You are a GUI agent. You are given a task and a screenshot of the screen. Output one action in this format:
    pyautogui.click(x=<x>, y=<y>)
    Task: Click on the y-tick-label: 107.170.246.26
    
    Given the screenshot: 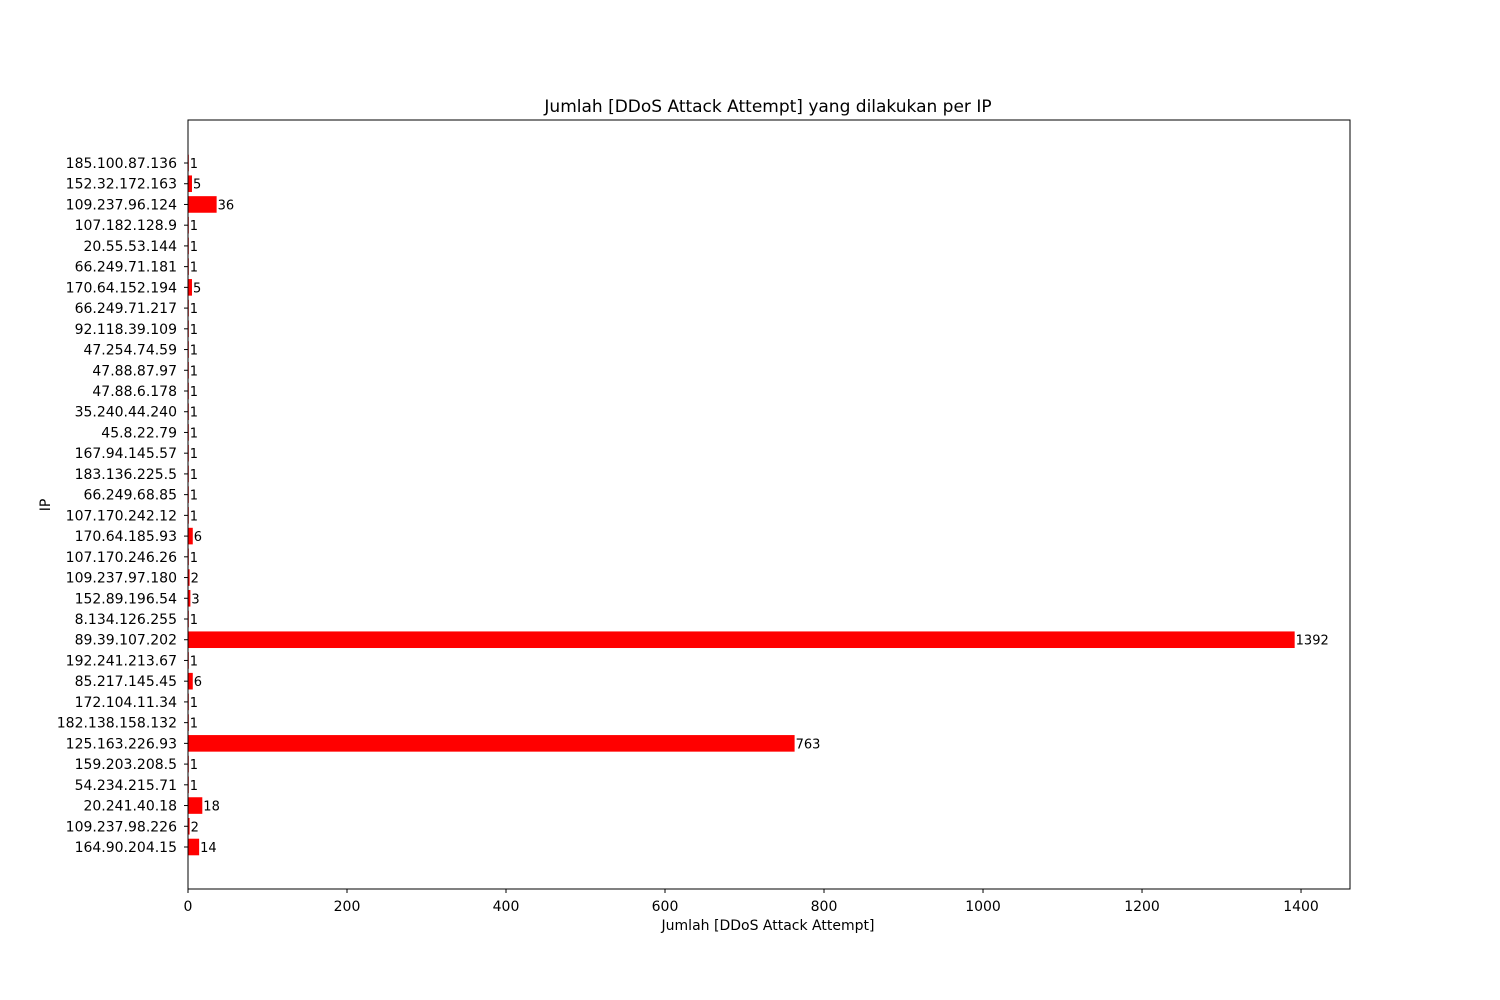 What is the action you would take?
    pyautogui.click(x=121, y=558)
    